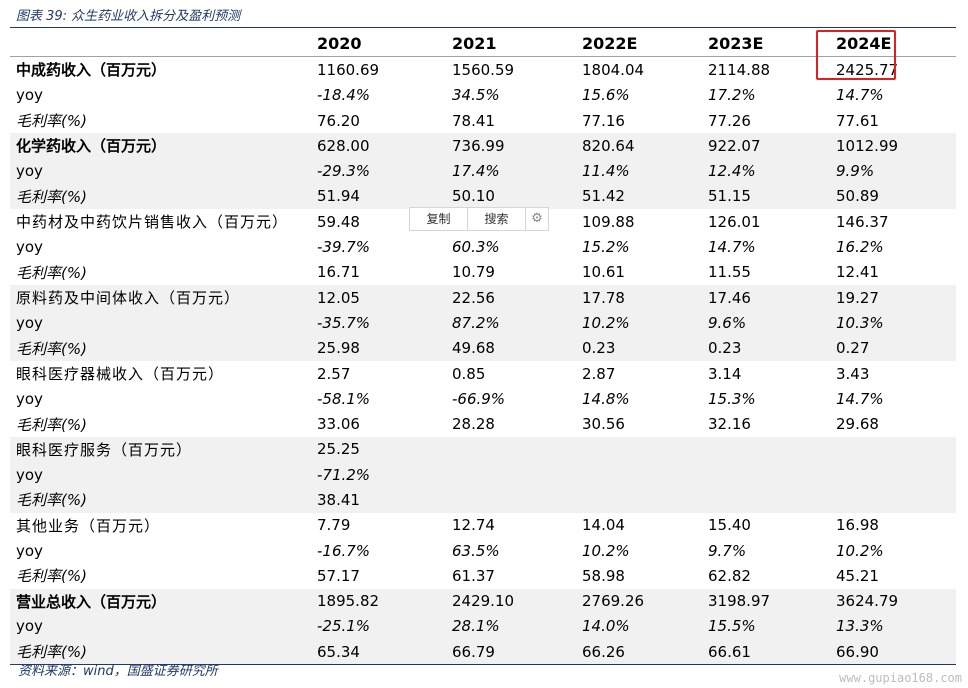 The height and width of the screenshot is (688, 968). I want to click on table-cell: 16.2%, so click(860, 247).